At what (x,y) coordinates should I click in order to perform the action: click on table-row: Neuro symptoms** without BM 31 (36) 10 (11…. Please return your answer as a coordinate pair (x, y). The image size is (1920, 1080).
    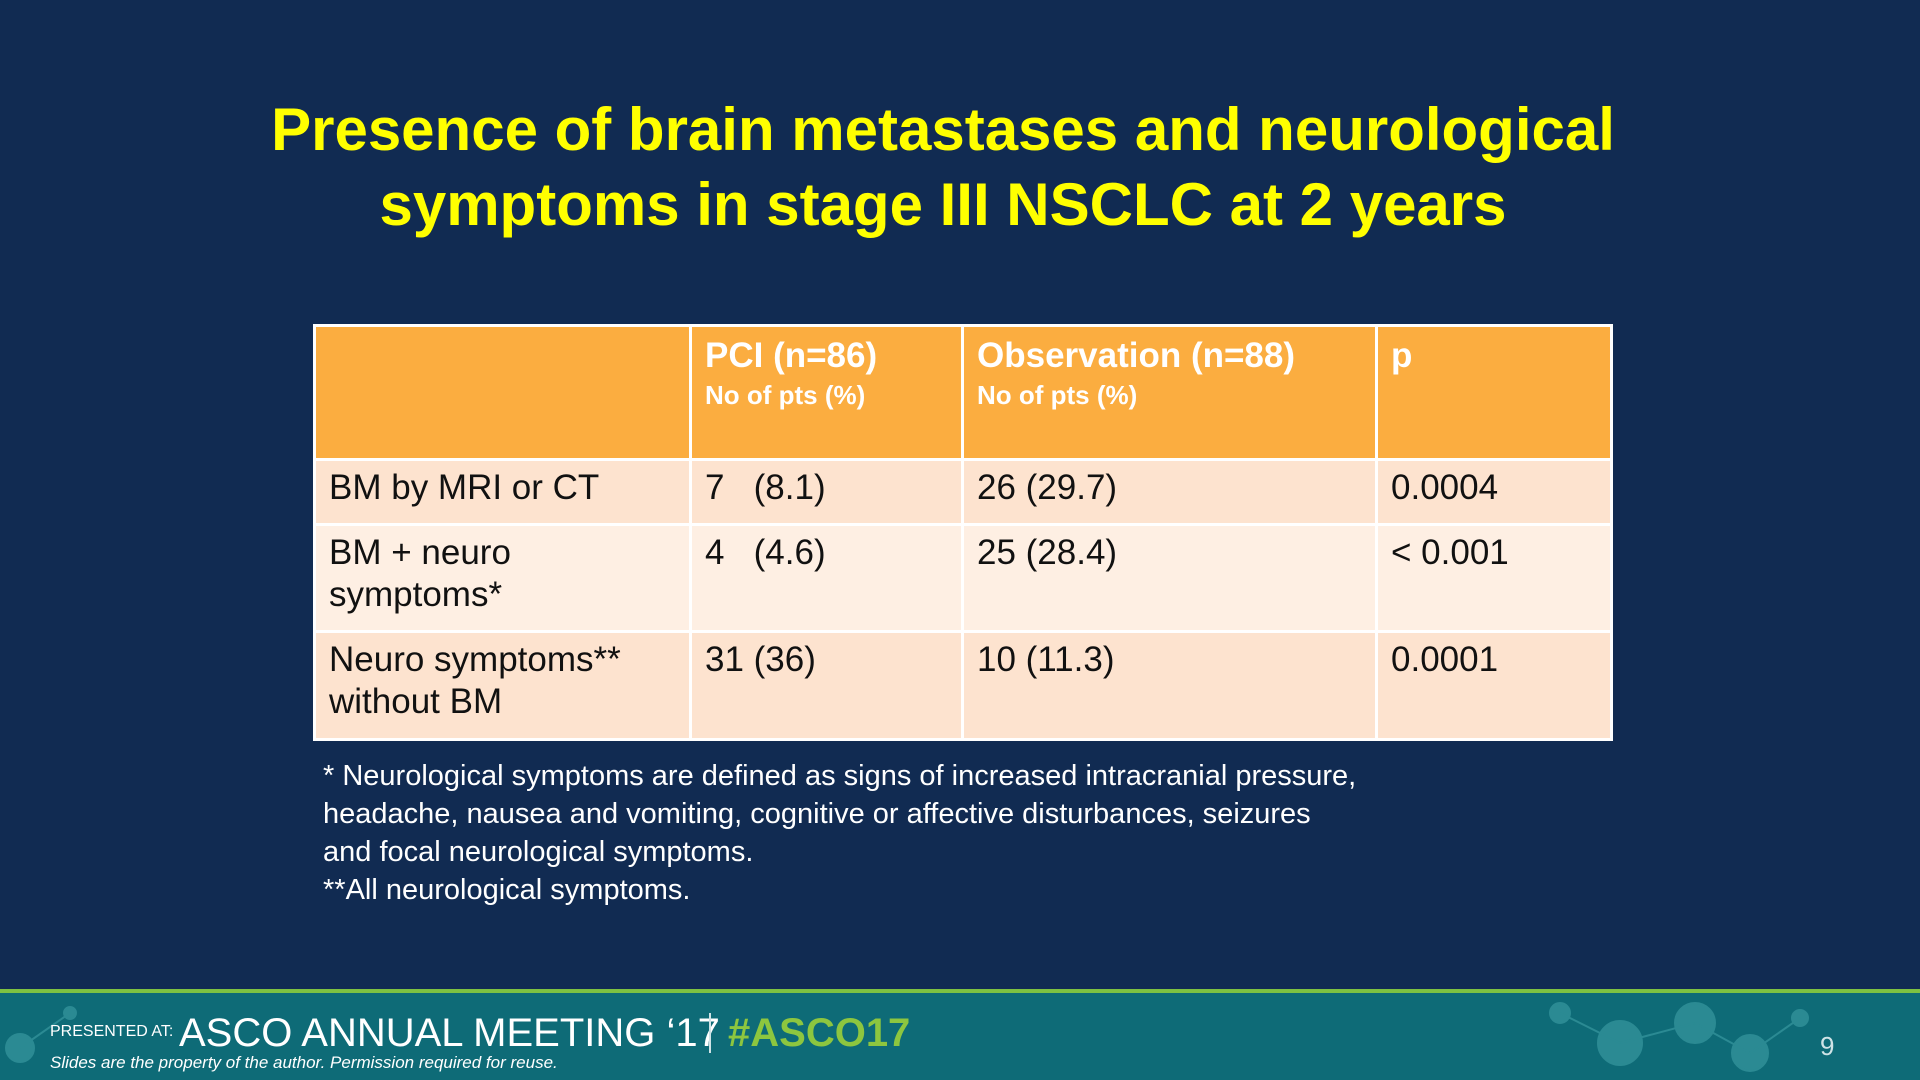
    Looking at the image, I should click on (963, 685).